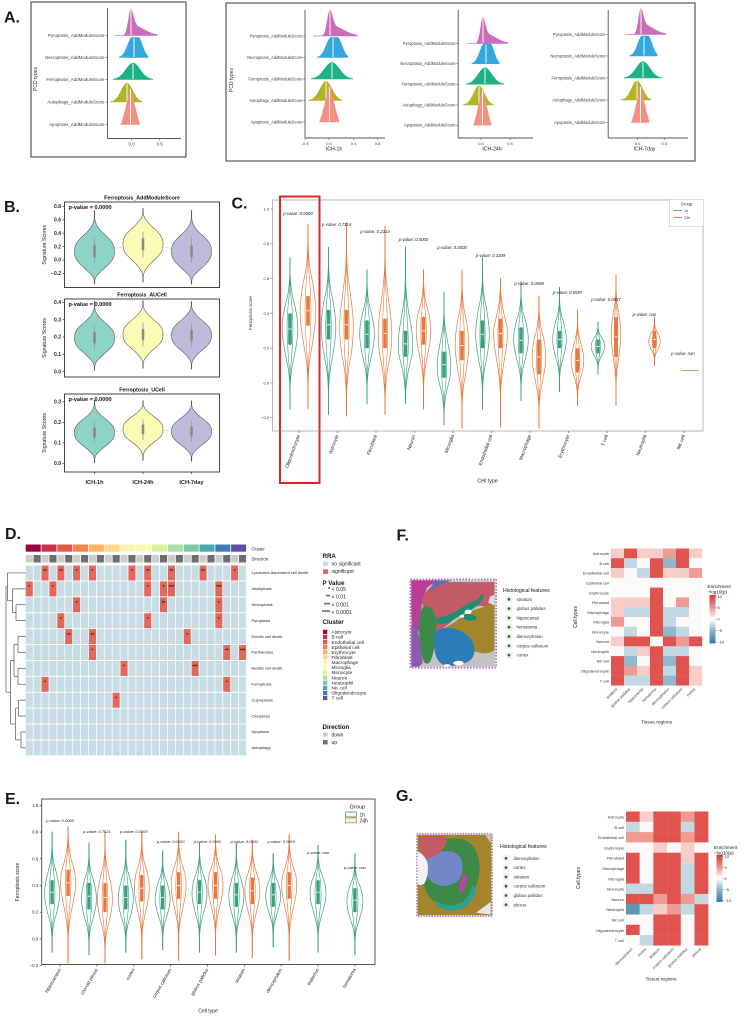  What do you see at coordinates (306, 143) in the screenshot?
I see `svg-text: -0.4` at bounding box center [306, 143].